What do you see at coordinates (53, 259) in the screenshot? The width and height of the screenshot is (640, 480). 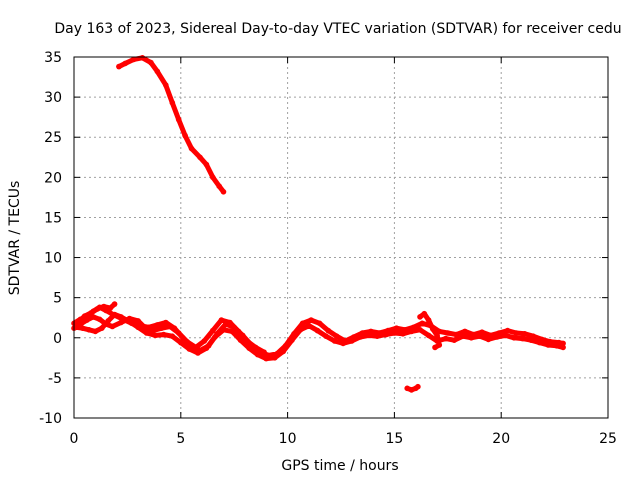 I see `y-tick-label: 10` at bounding box center [53, 259].